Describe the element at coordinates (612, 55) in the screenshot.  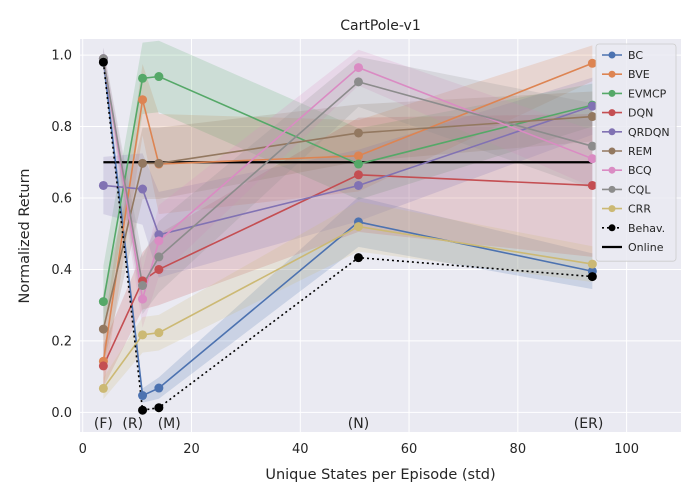
I see `legend-marker-bc` at that location.